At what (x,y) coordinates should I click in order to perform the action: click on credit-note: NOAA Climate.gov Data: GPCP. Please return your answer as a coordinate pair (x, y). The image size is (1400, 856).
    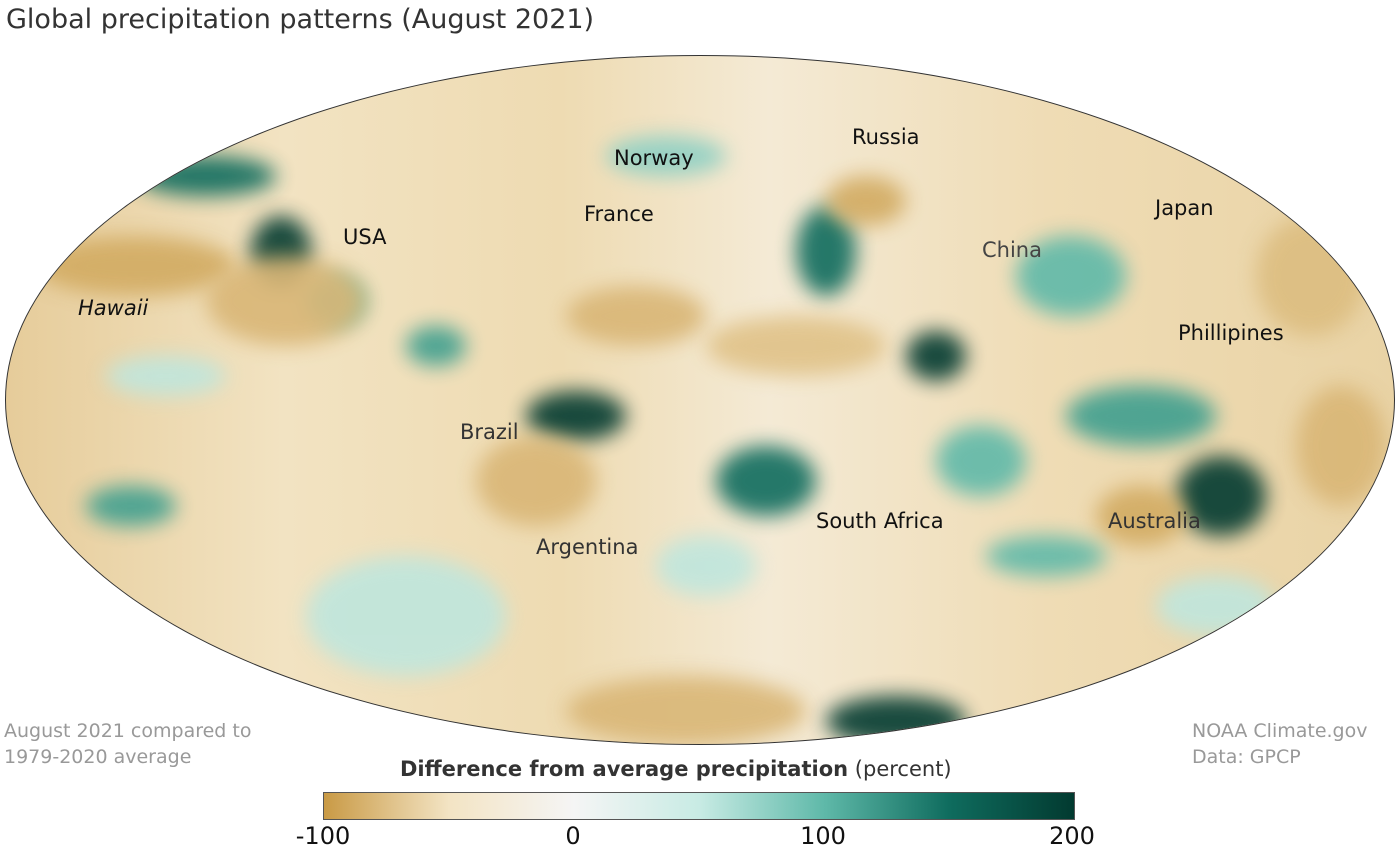
    Looking at the image, I should click on (1279, 744).